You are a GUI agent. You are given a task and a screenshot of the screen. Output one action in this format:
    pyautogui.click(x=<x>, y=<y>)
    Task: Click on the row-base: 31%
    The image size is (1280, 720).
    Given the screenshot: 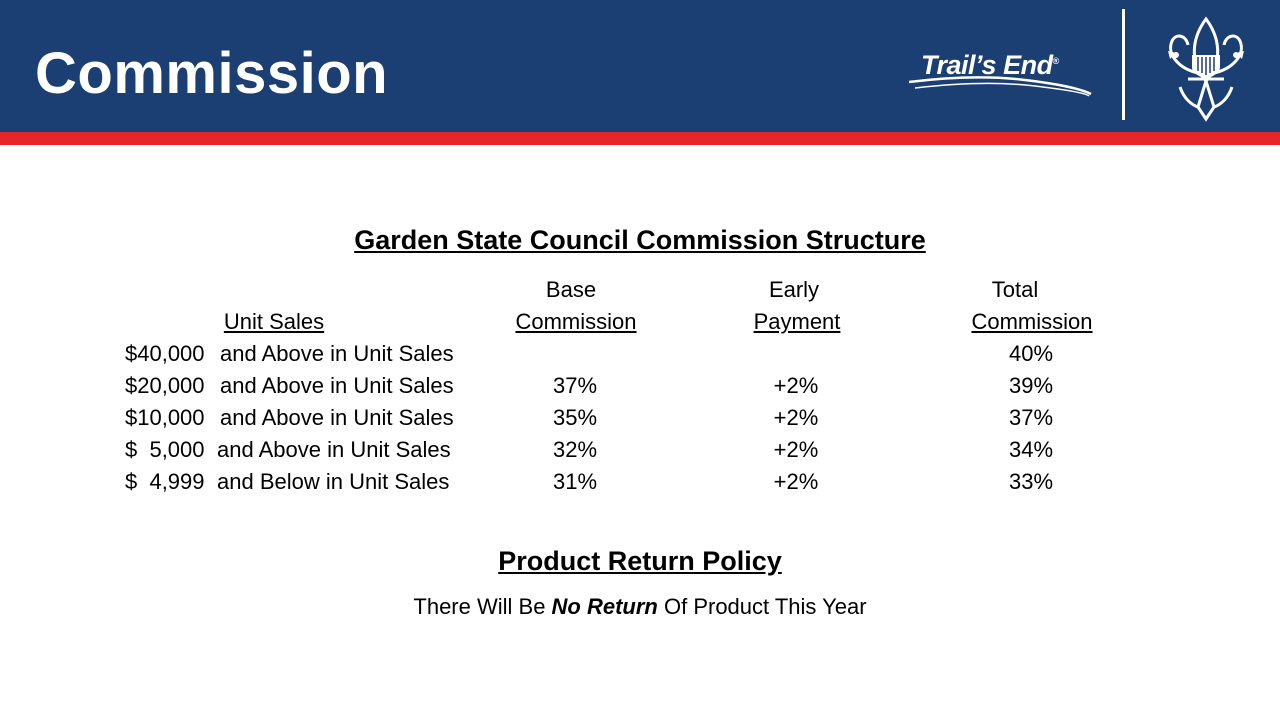 What is the action you would take?
    pyautogui.click(x=575, y=481)
    